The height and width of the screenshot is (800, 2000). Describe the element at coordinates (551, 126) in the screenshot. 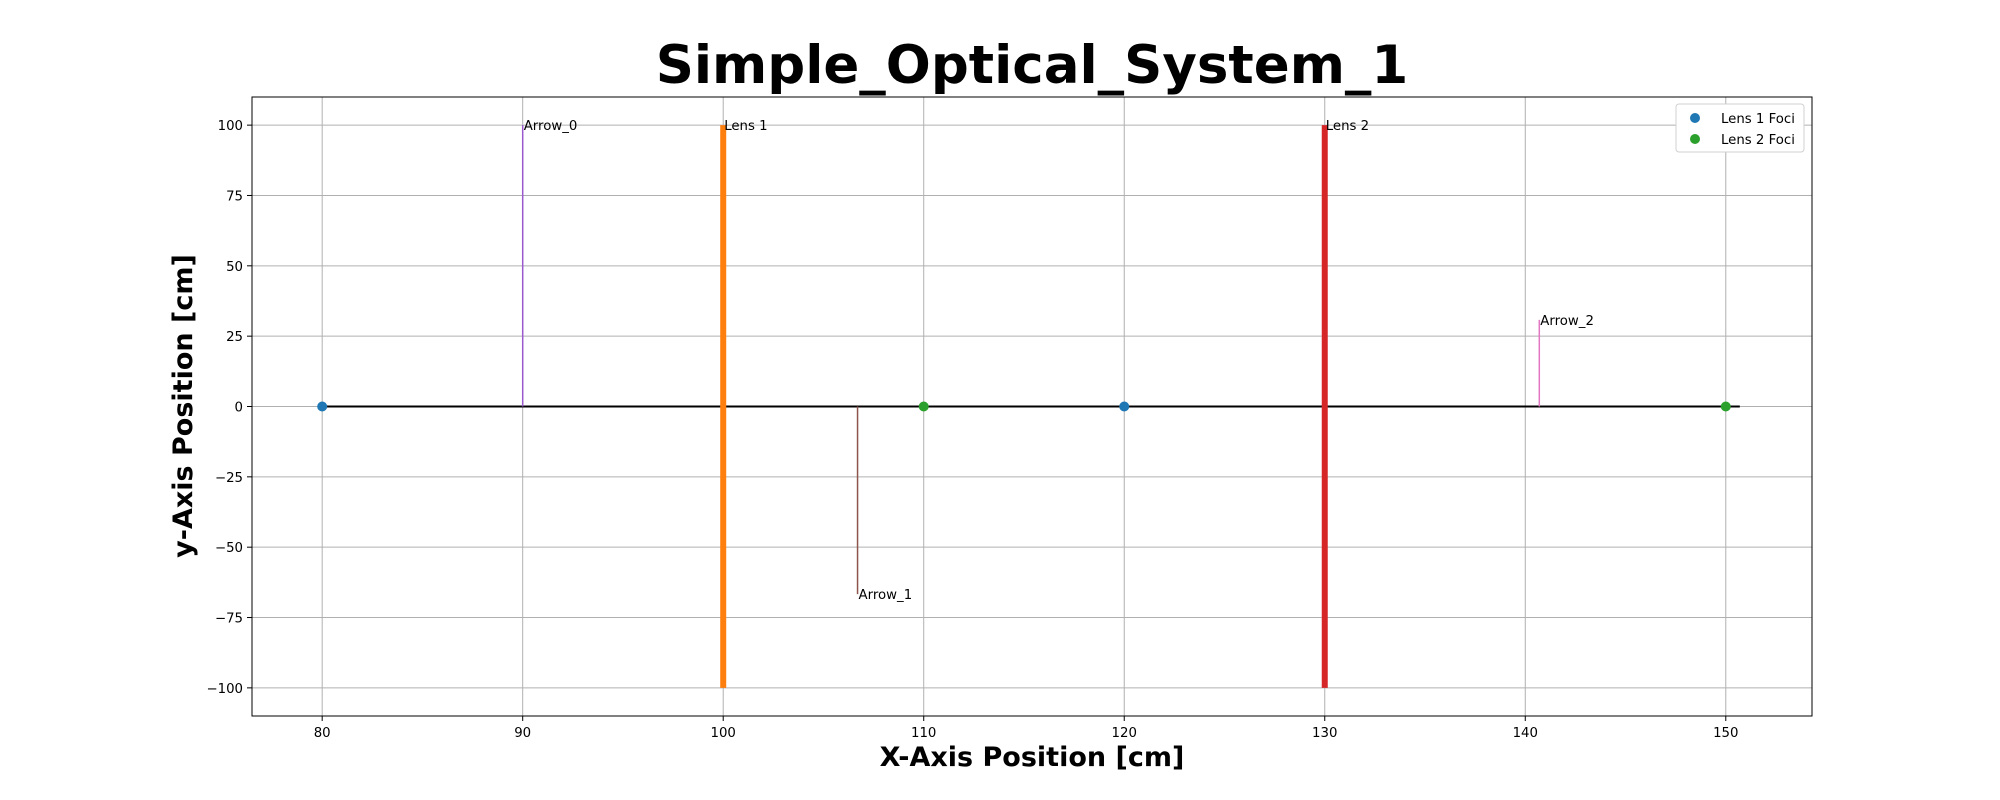

I see `element-annotation: Arrow_0` at that location.